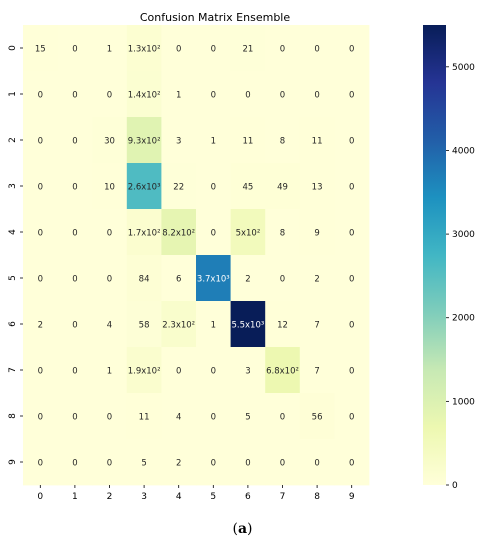  What do you see at coordinates (247, 50) in the screenshot?
I see `cell-value-label: 21` at bounding box center [247, 50].